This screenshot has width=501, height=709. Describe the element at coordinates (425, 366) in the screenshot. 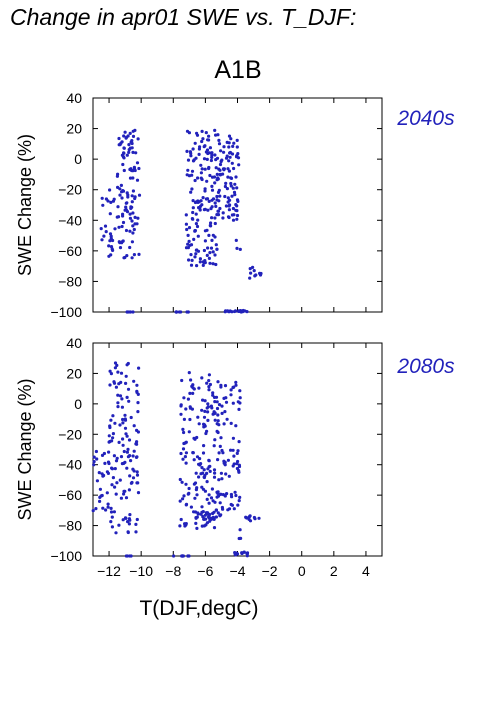

I see `period-label: 2080s` at that location.